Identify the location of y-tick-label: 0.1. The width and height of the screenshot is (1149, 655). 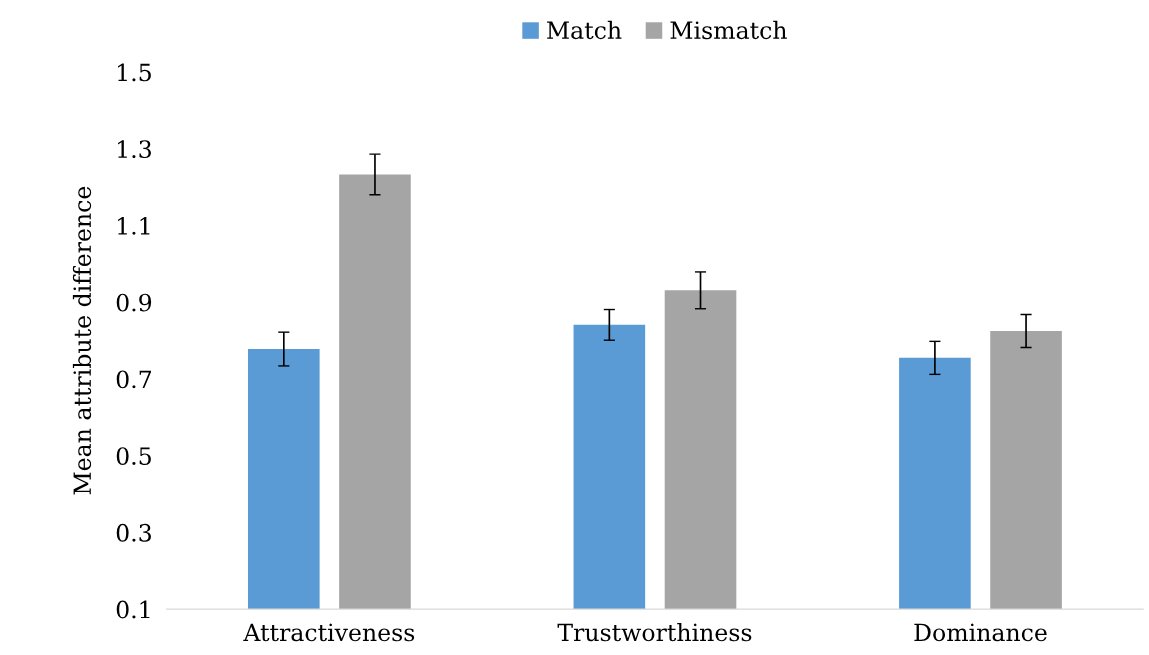
(133, 609).